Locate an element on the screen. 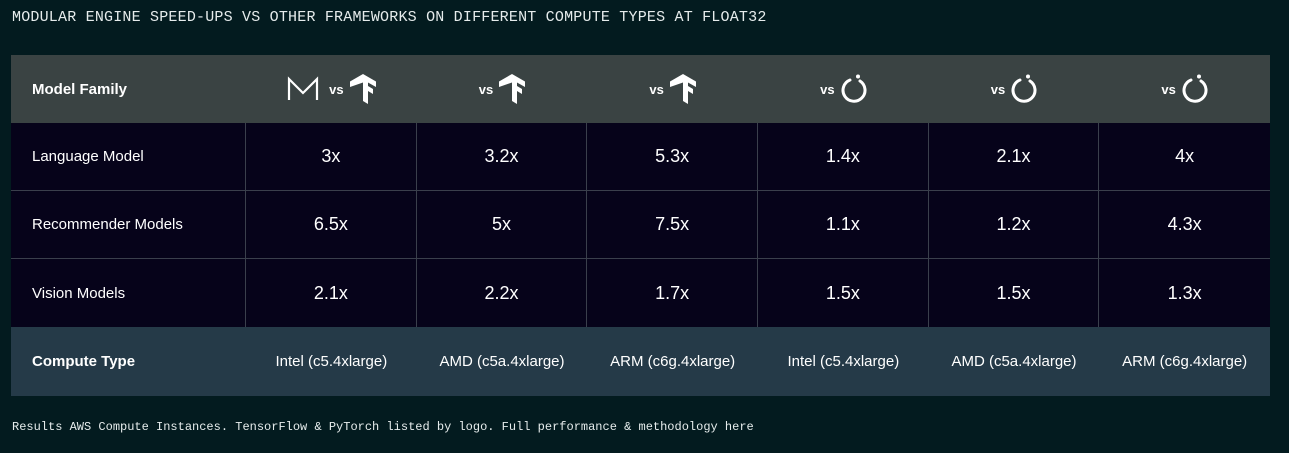 Image resolution: width=1289 pixels, height=453 pixels. modular-logo-icon is located at coordinates (303, 89).